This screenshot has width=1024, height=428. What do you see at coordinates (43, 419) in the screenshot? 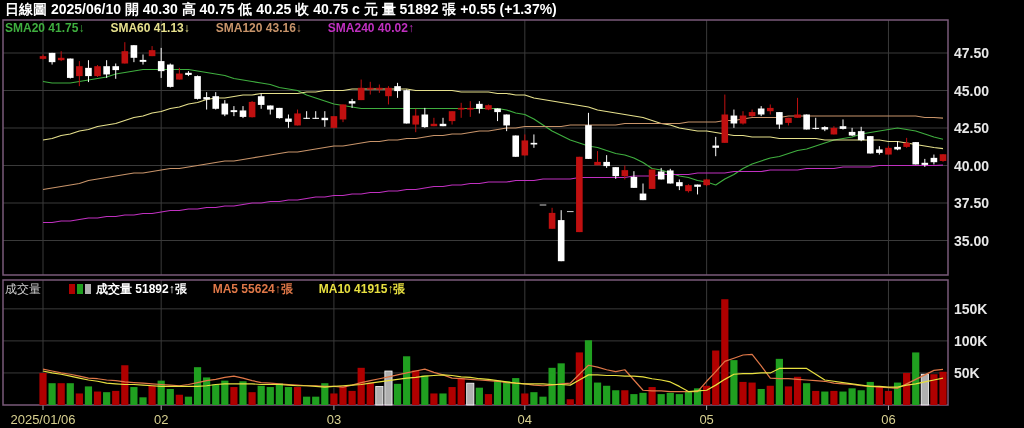
I see `x-tick-label: 2025/01/06` at bounding box center [43, 419].